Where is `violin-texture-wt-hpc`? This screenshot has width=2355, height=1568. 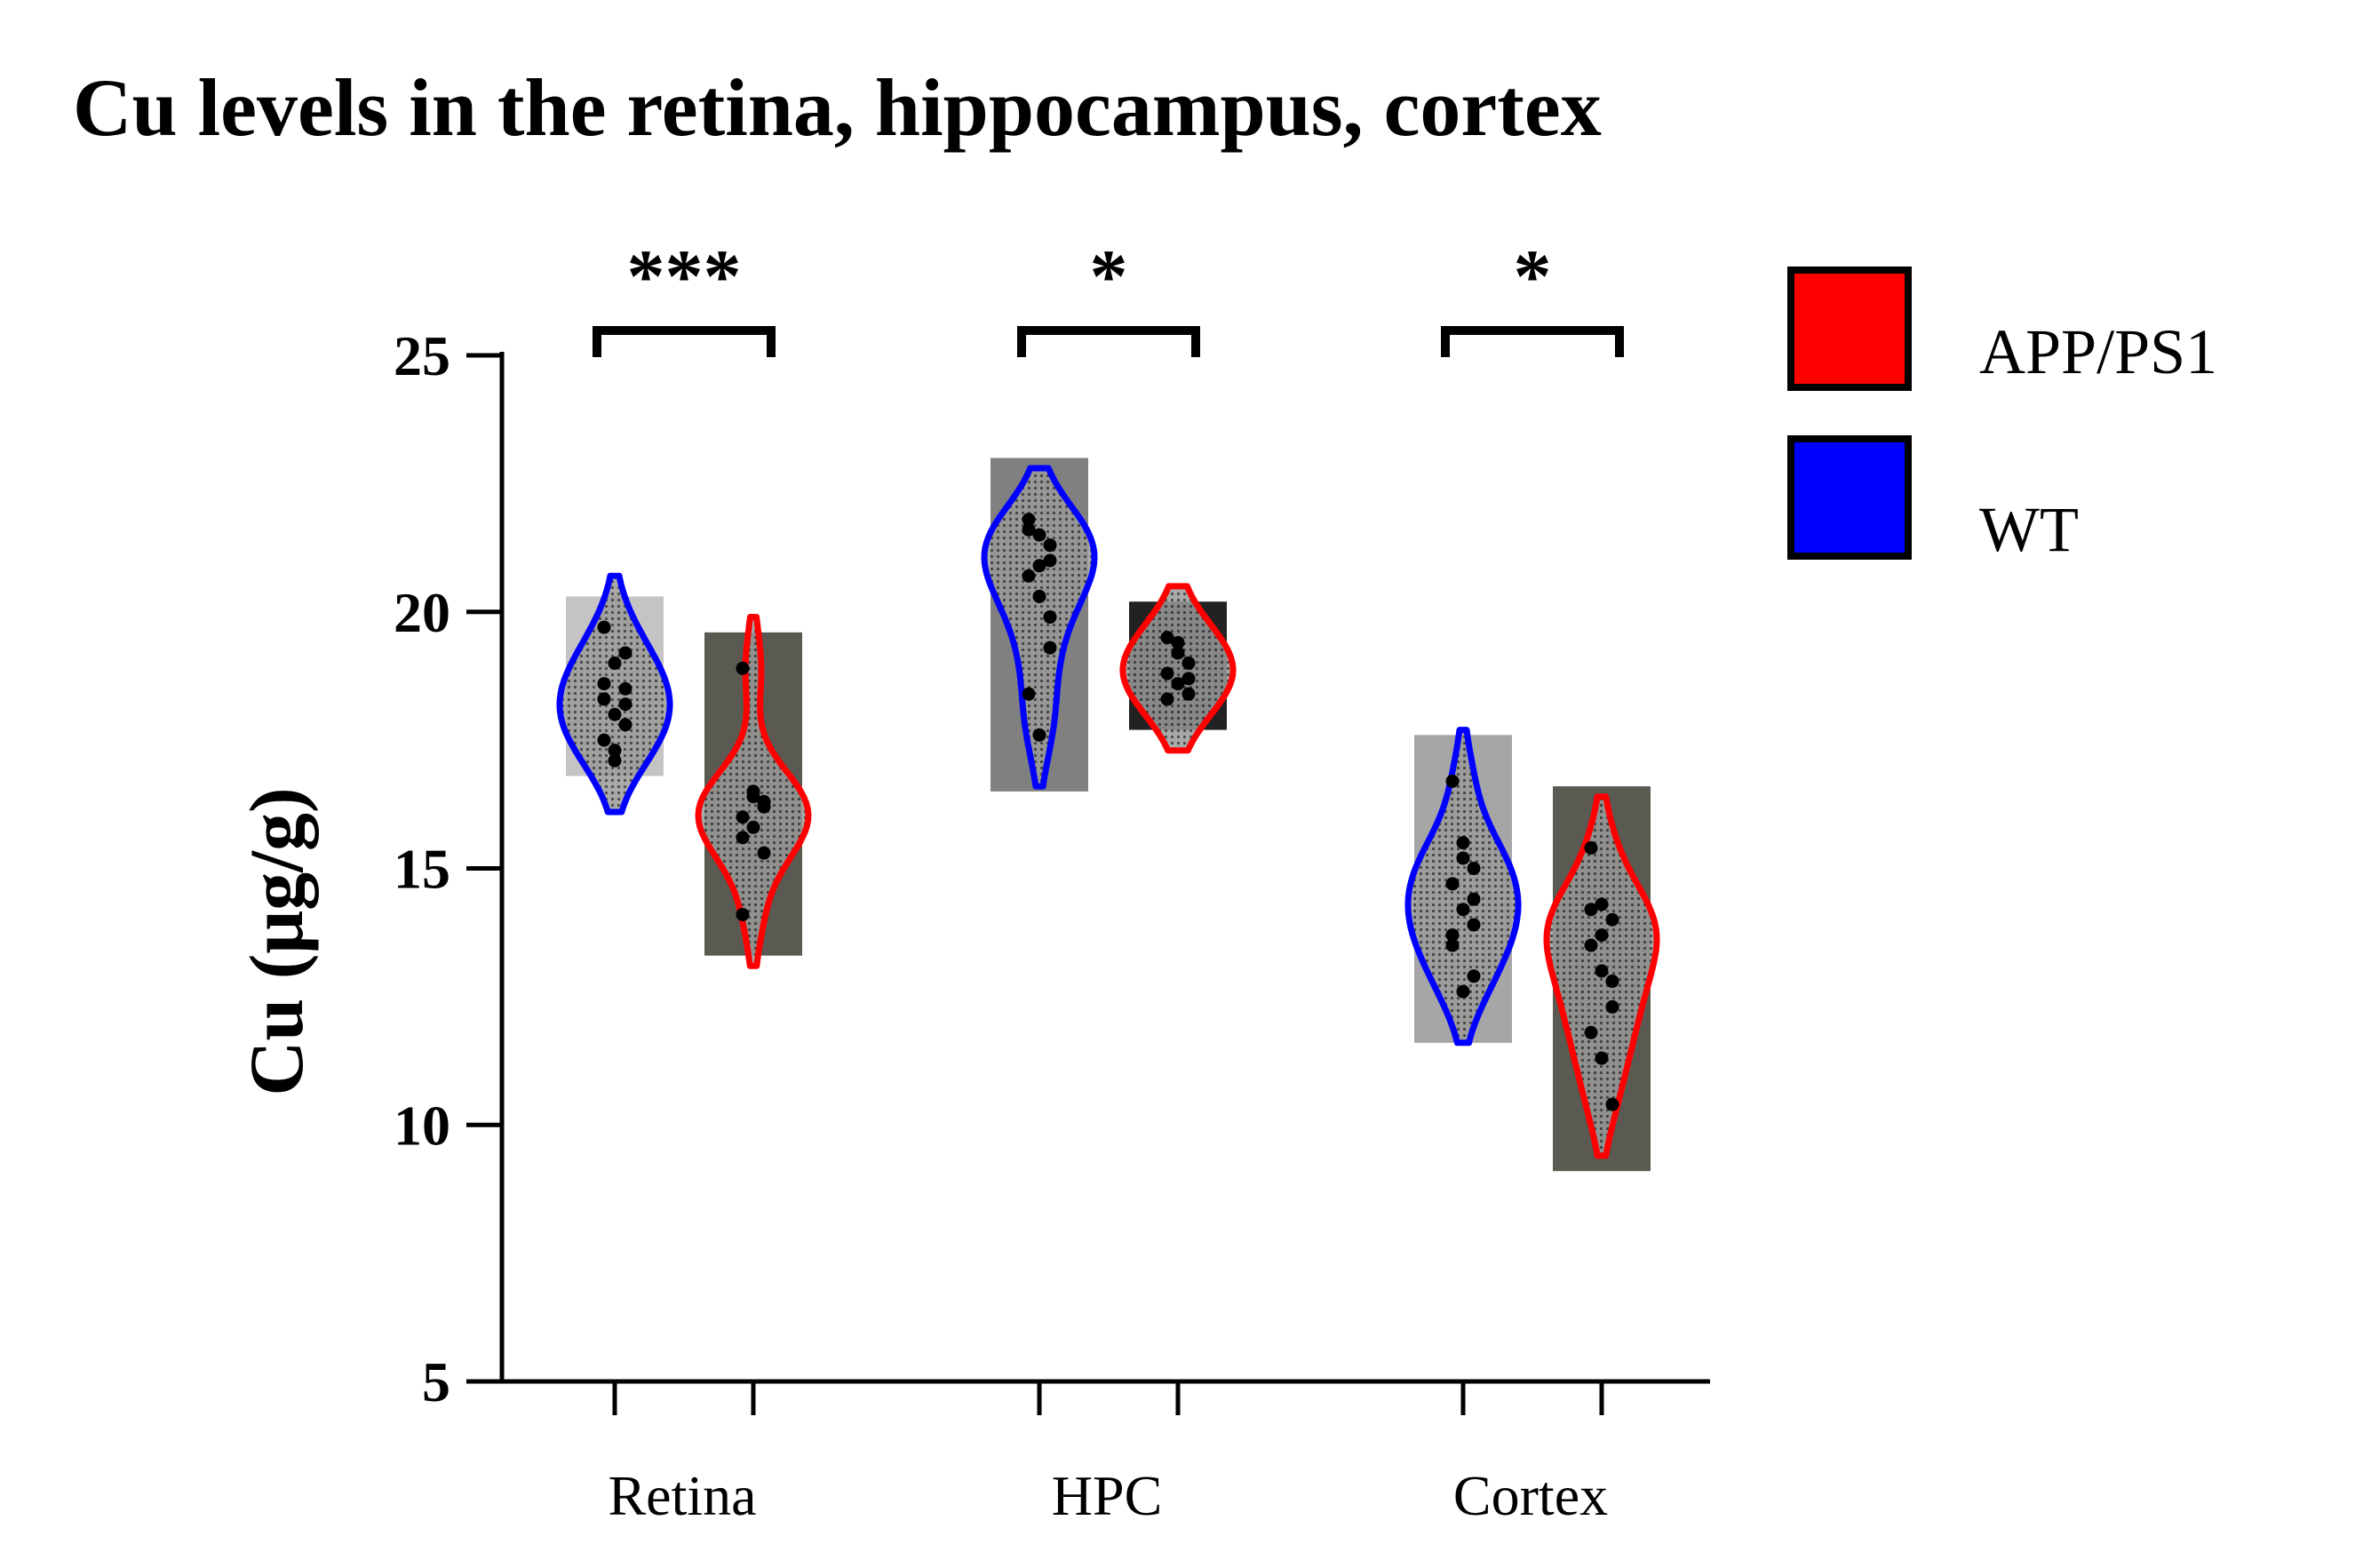 violin-texture-wt-hpc is located at coordinates (1039, 628).